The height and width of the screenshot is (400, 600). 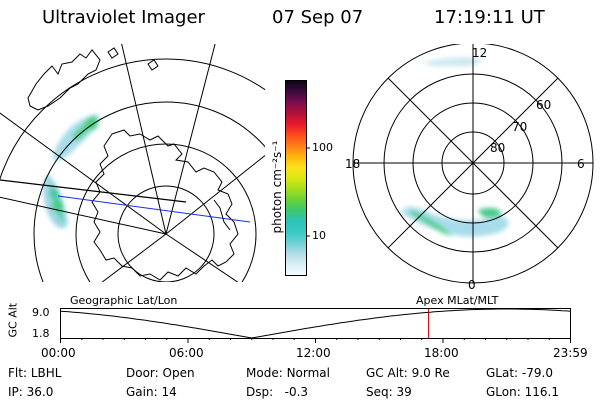 What do you see at coordinates (288, 373) in the screenshot?
I see `info-mode: Mode: Normal` at bounding box center [288, 373].